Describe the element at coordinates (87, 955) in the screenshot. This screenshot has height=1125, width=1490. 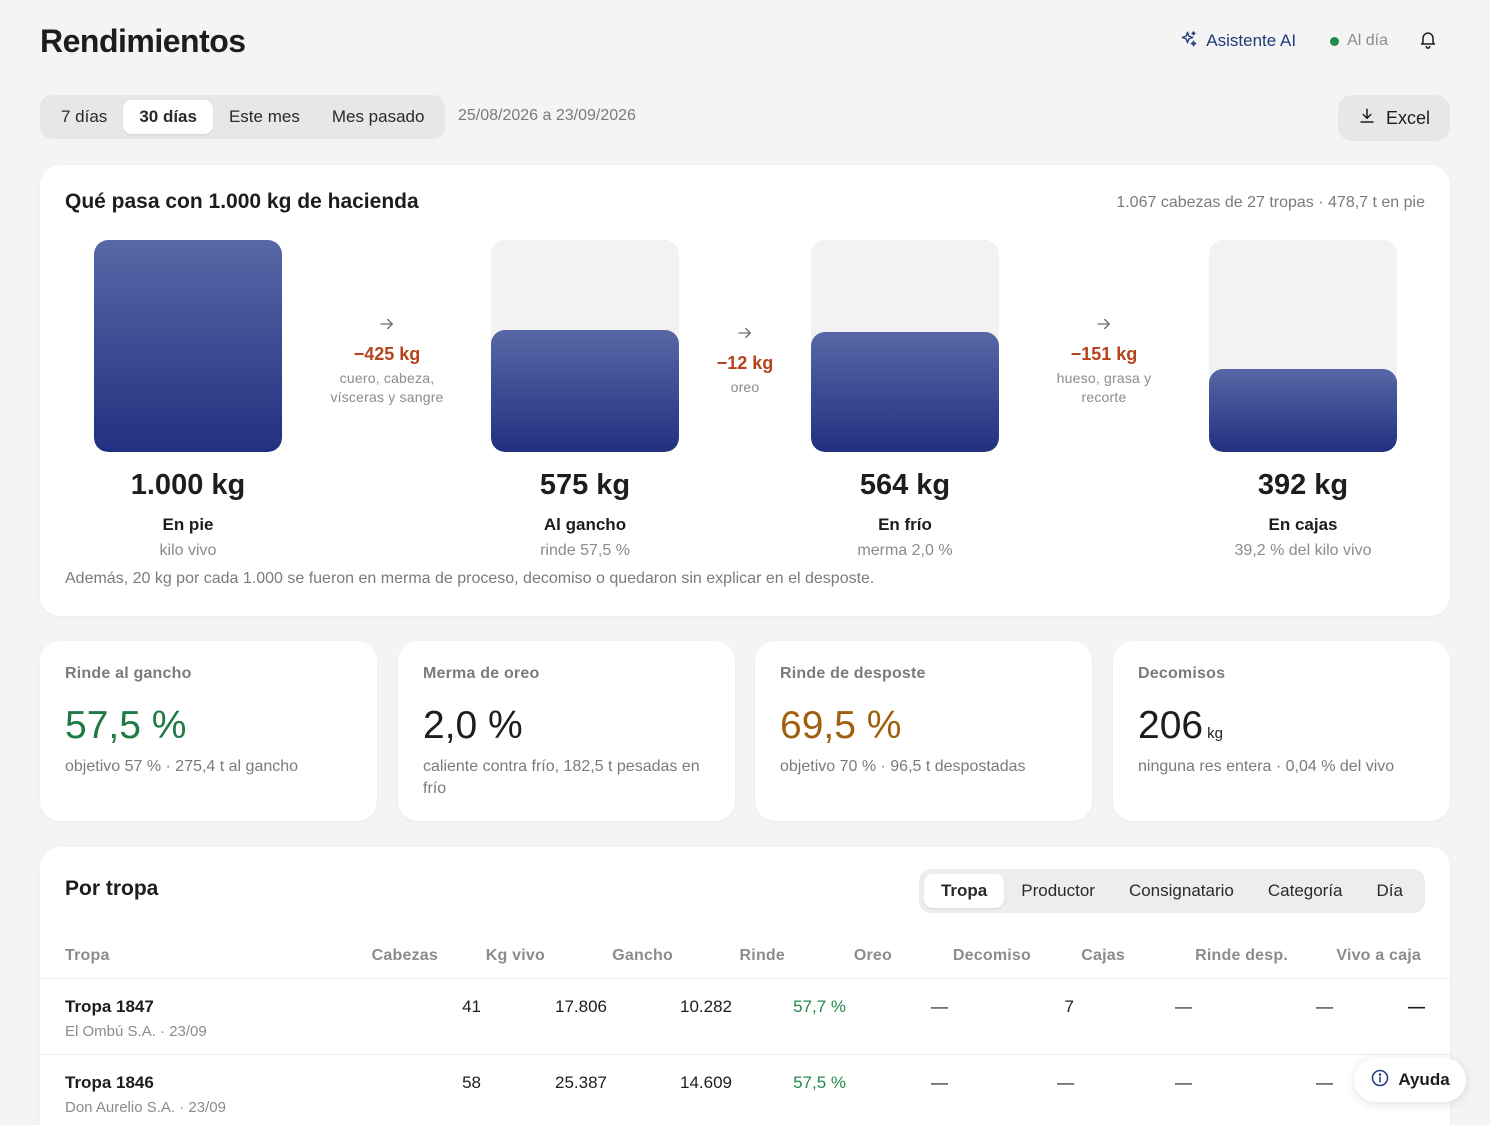
I see `column-header-tropa: Tropa` at that location.